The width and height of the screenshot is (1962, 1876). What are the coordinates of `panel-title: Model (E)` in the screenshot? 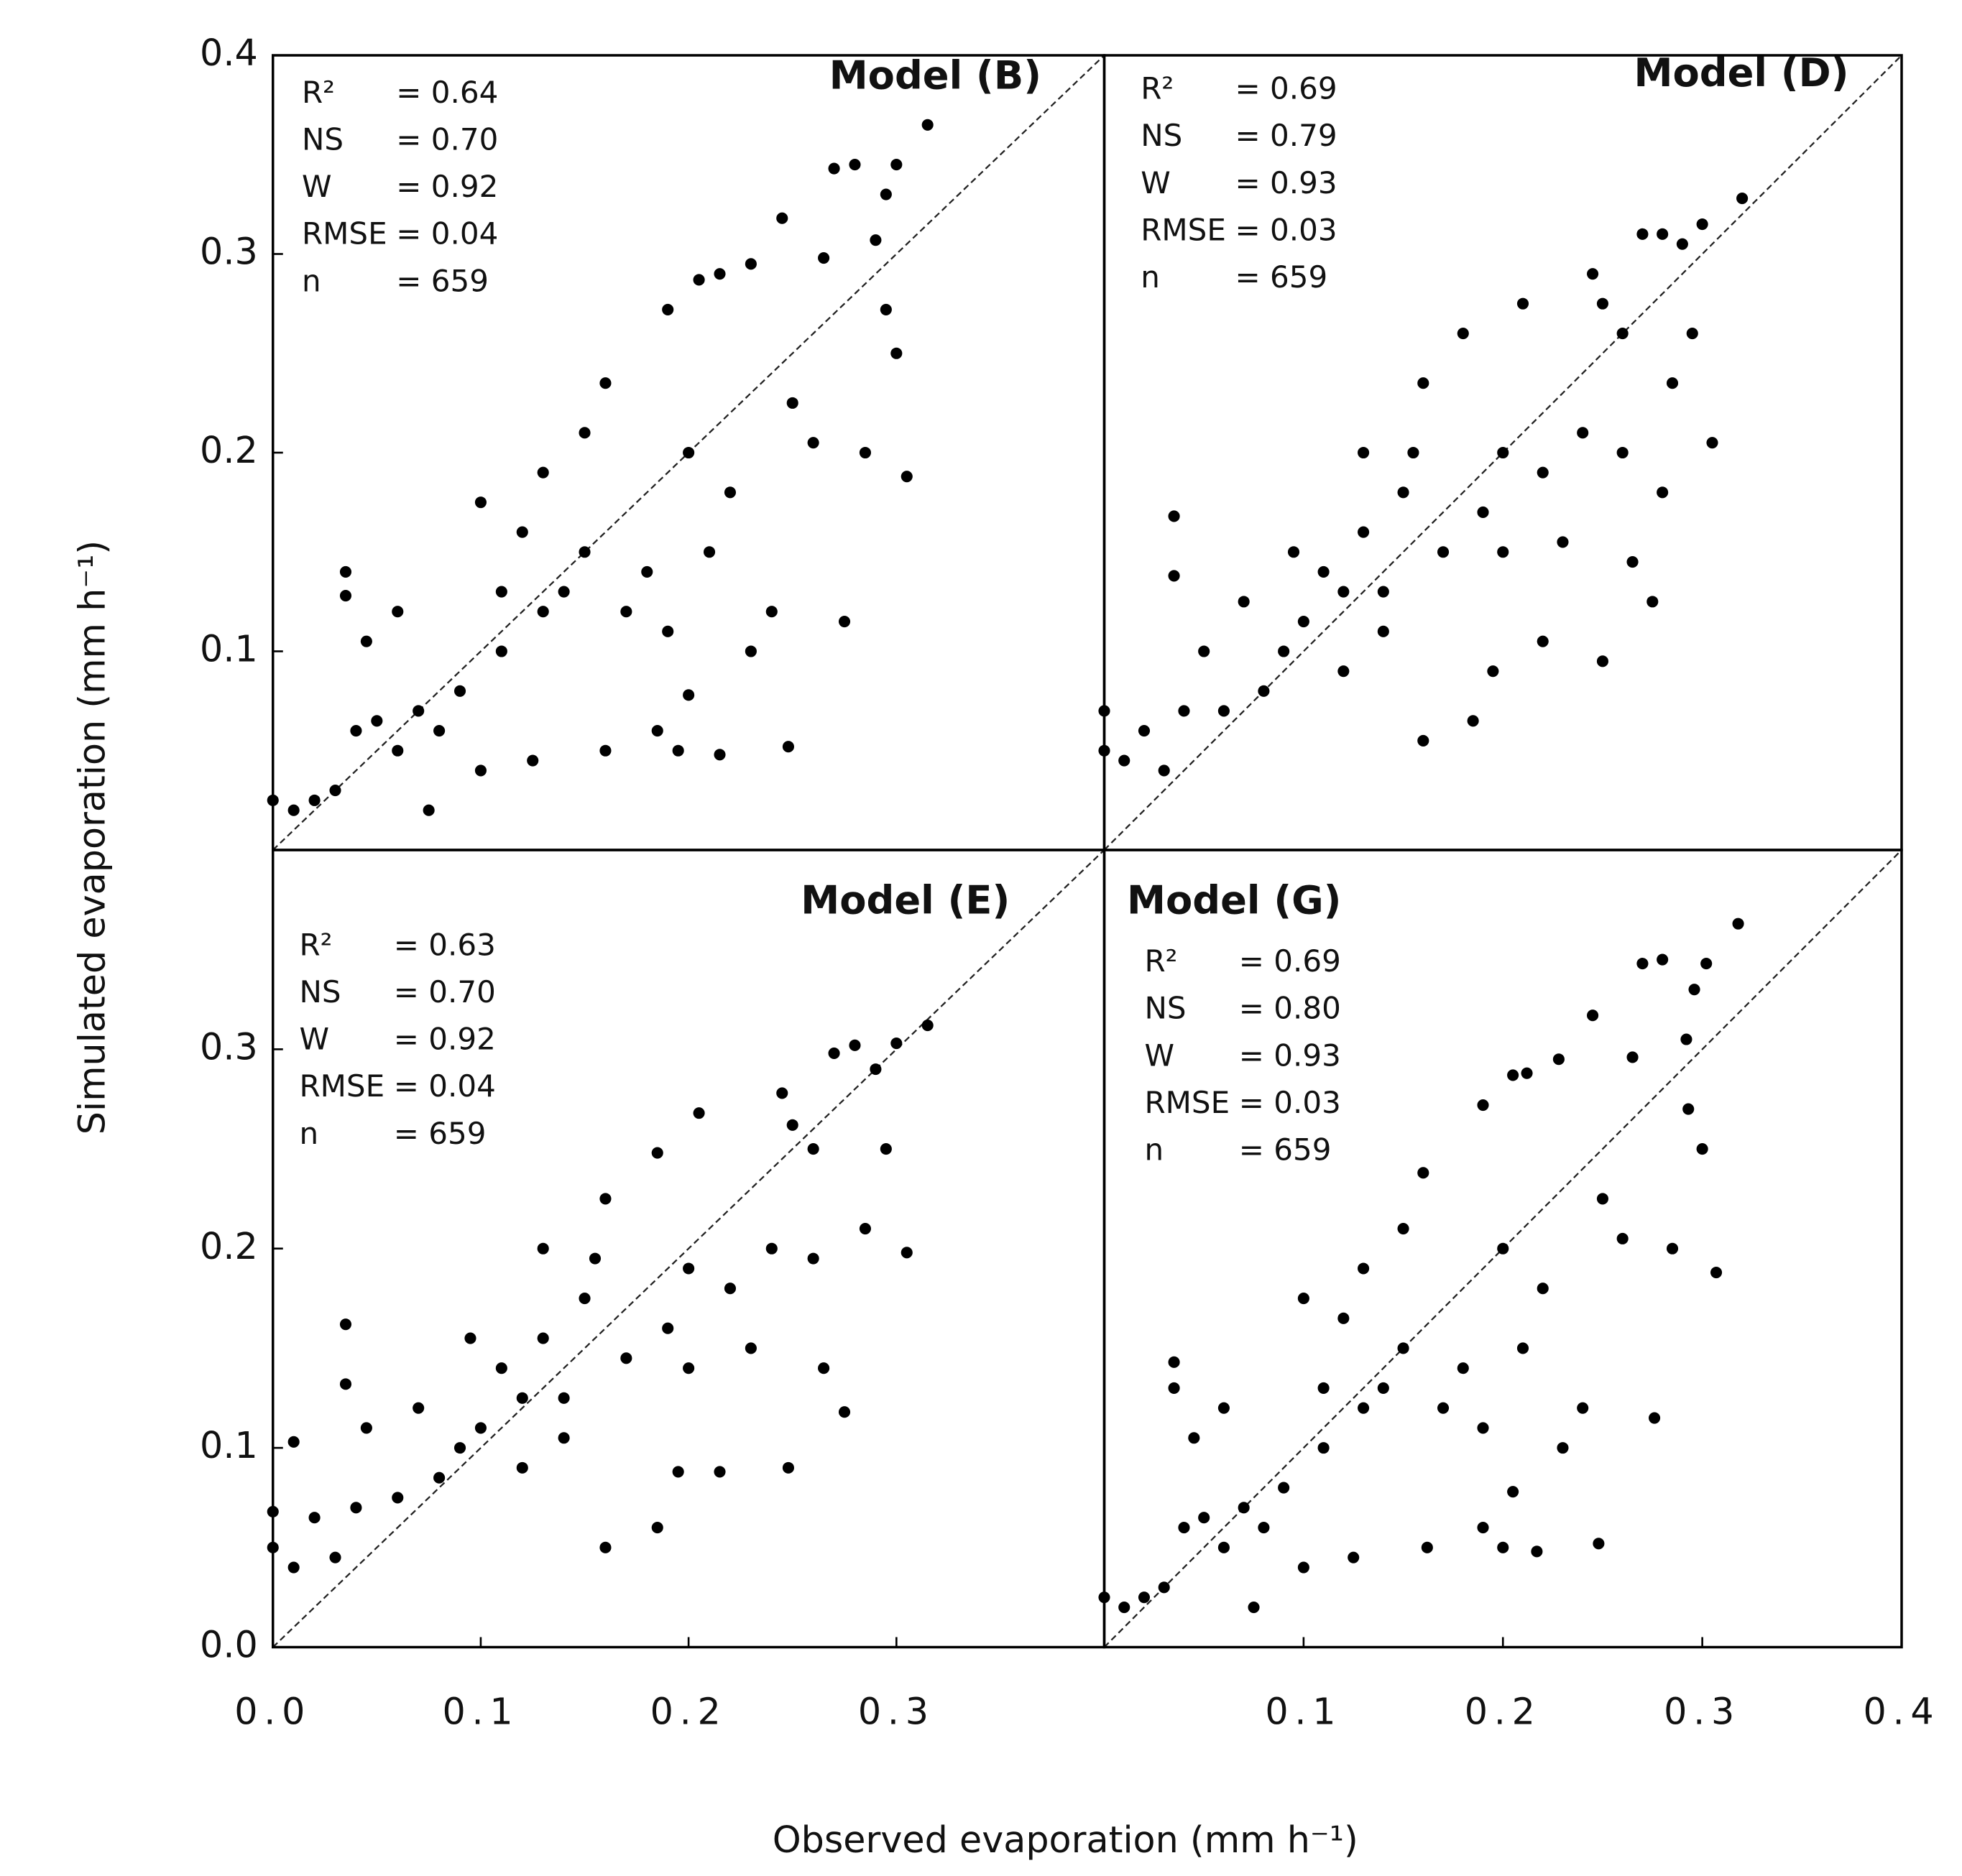 It's located at (905, 901).